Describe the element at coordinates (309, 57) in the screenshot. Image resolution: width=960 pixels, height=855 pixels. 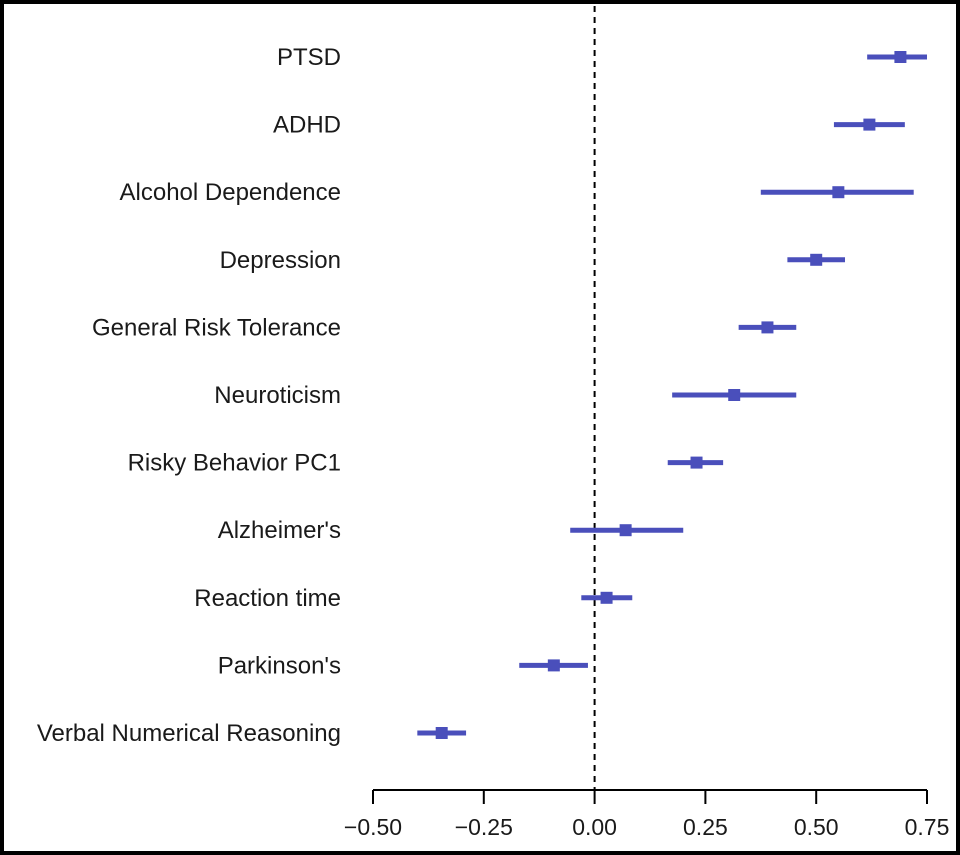
I see `category-label: PTSD` at that location.